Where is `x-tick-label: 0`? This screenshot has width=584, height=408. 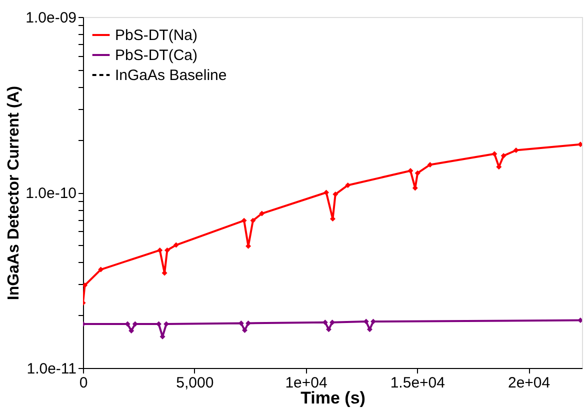 x-tick-label: 0 is located at coordinates (83, 383).